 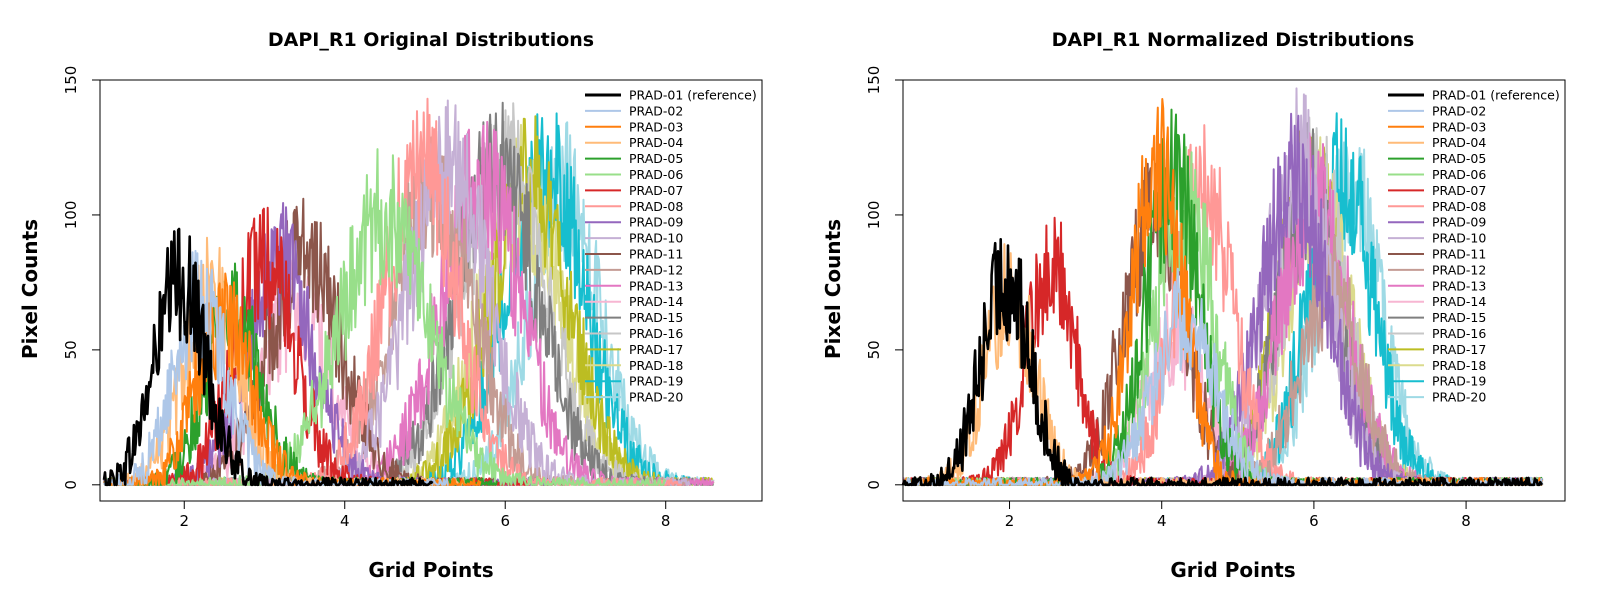 I want to click on right-legend-label: PRAD-17, so click(x=1459, y=349).